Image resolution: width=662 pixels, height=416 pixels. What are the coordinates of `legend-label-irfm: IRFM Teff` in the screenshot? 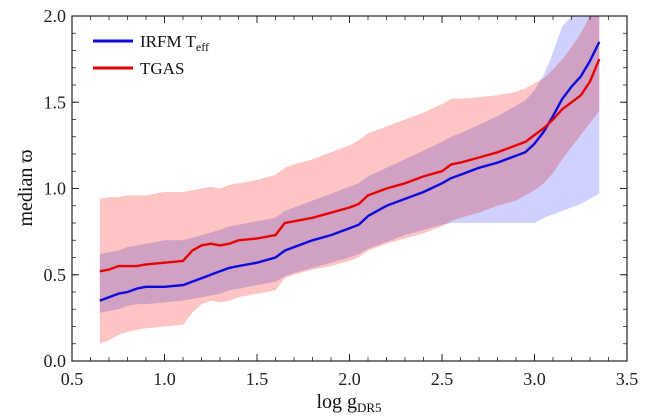 It's located at (174, 43).